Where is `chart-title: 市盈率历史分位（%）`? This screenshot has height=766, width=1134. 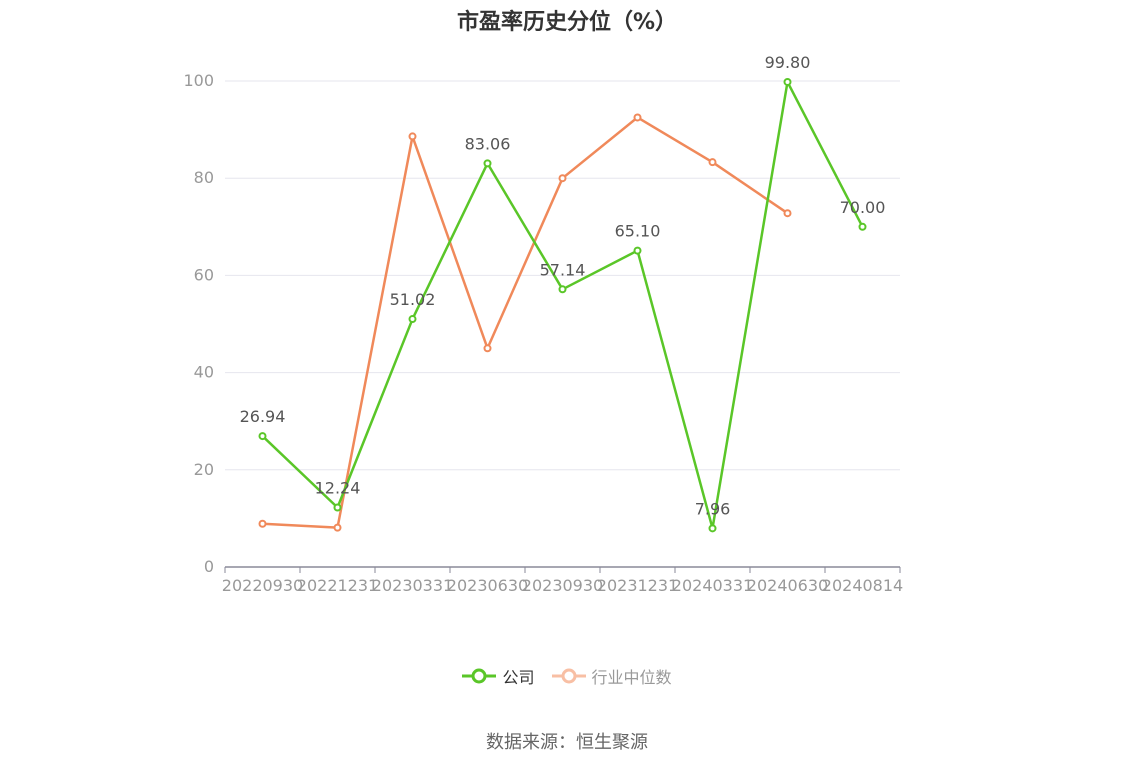 chart-title: 市盈率历史分位（%） is located at coordinates (567, 22).